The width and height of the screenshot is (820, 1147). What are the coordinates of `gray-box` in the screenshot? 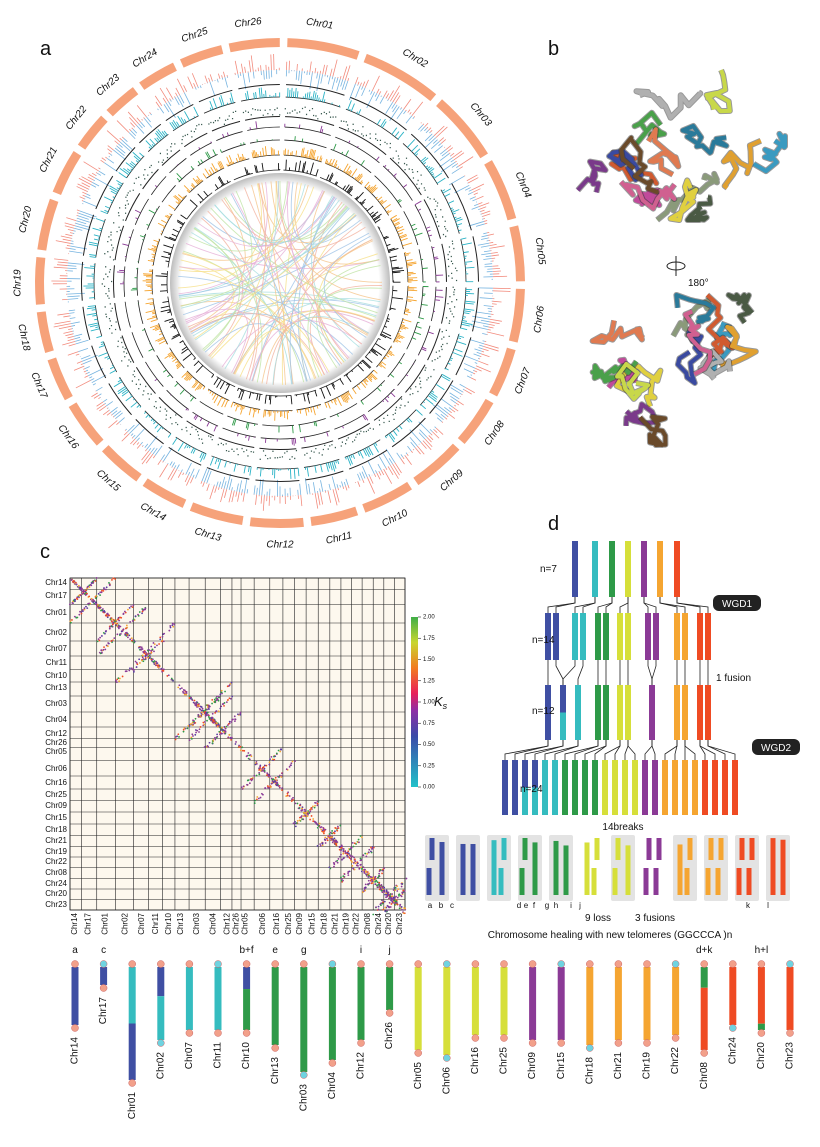 It's located at (778, 868).